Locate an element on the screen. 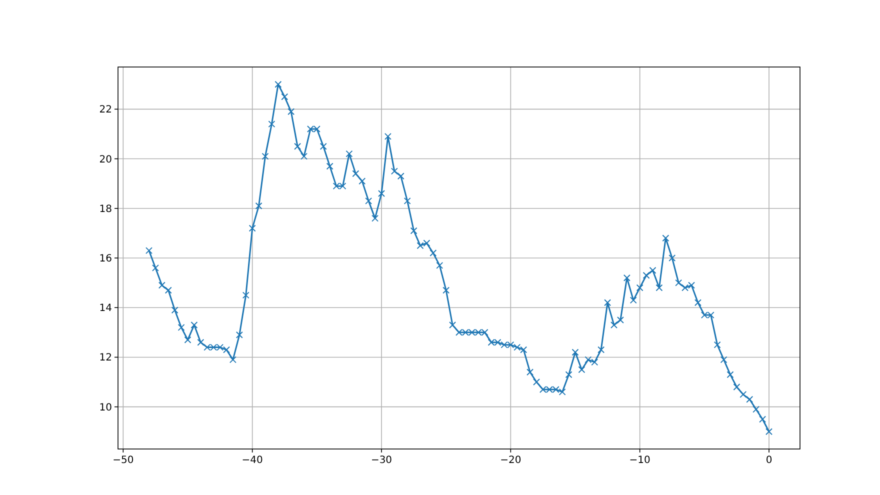  x-tick-label: −50 is located at coordinates (123, 460).